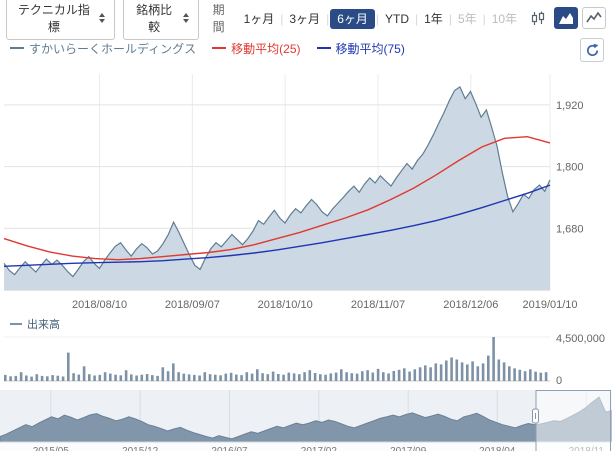 The image size is (612, 451). I want to click on x-axis-label: 2018/08/10, so click(99, 305).